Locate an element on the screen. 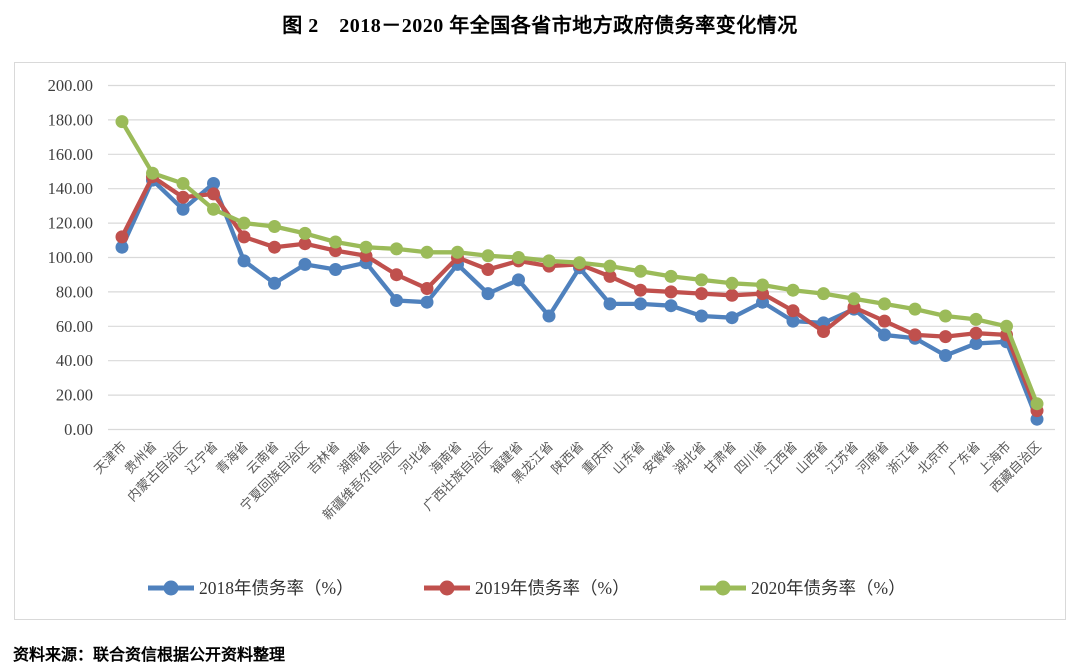 This screenshot has height=672, width=1080. y-tick-label: 20.00 is located at coordinates (74, 395).